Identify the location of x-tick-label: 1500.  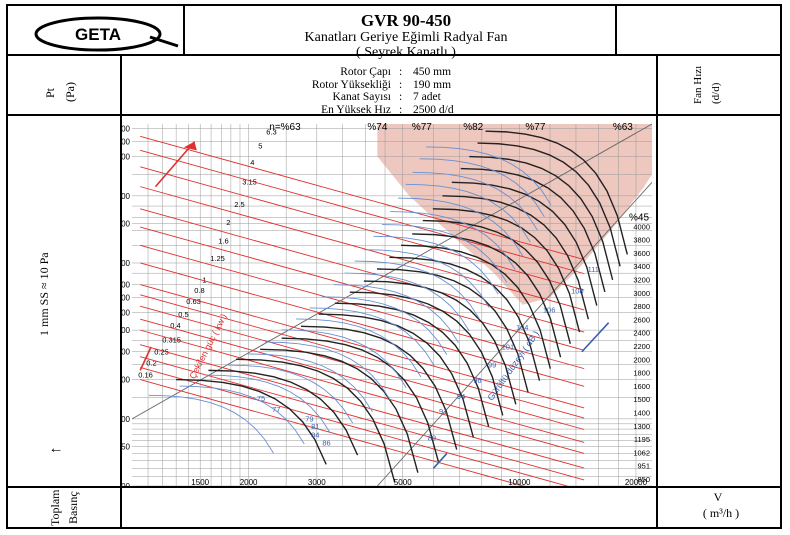
(200, 482).